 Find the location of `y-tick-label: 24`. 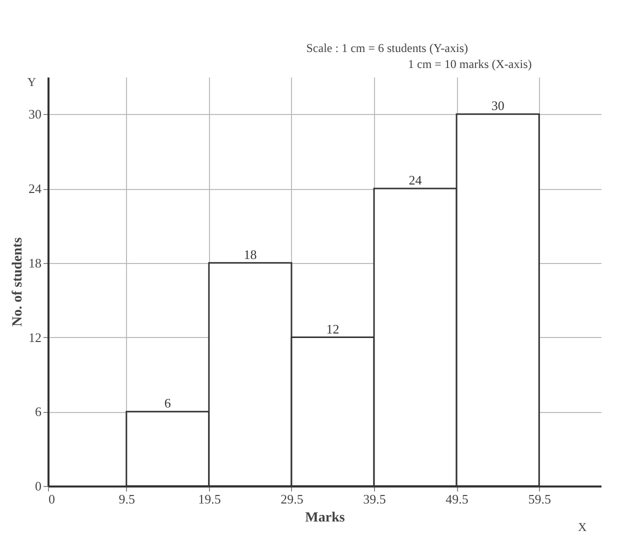

y-tick-label: 24 is located at coordinates (35, 188).